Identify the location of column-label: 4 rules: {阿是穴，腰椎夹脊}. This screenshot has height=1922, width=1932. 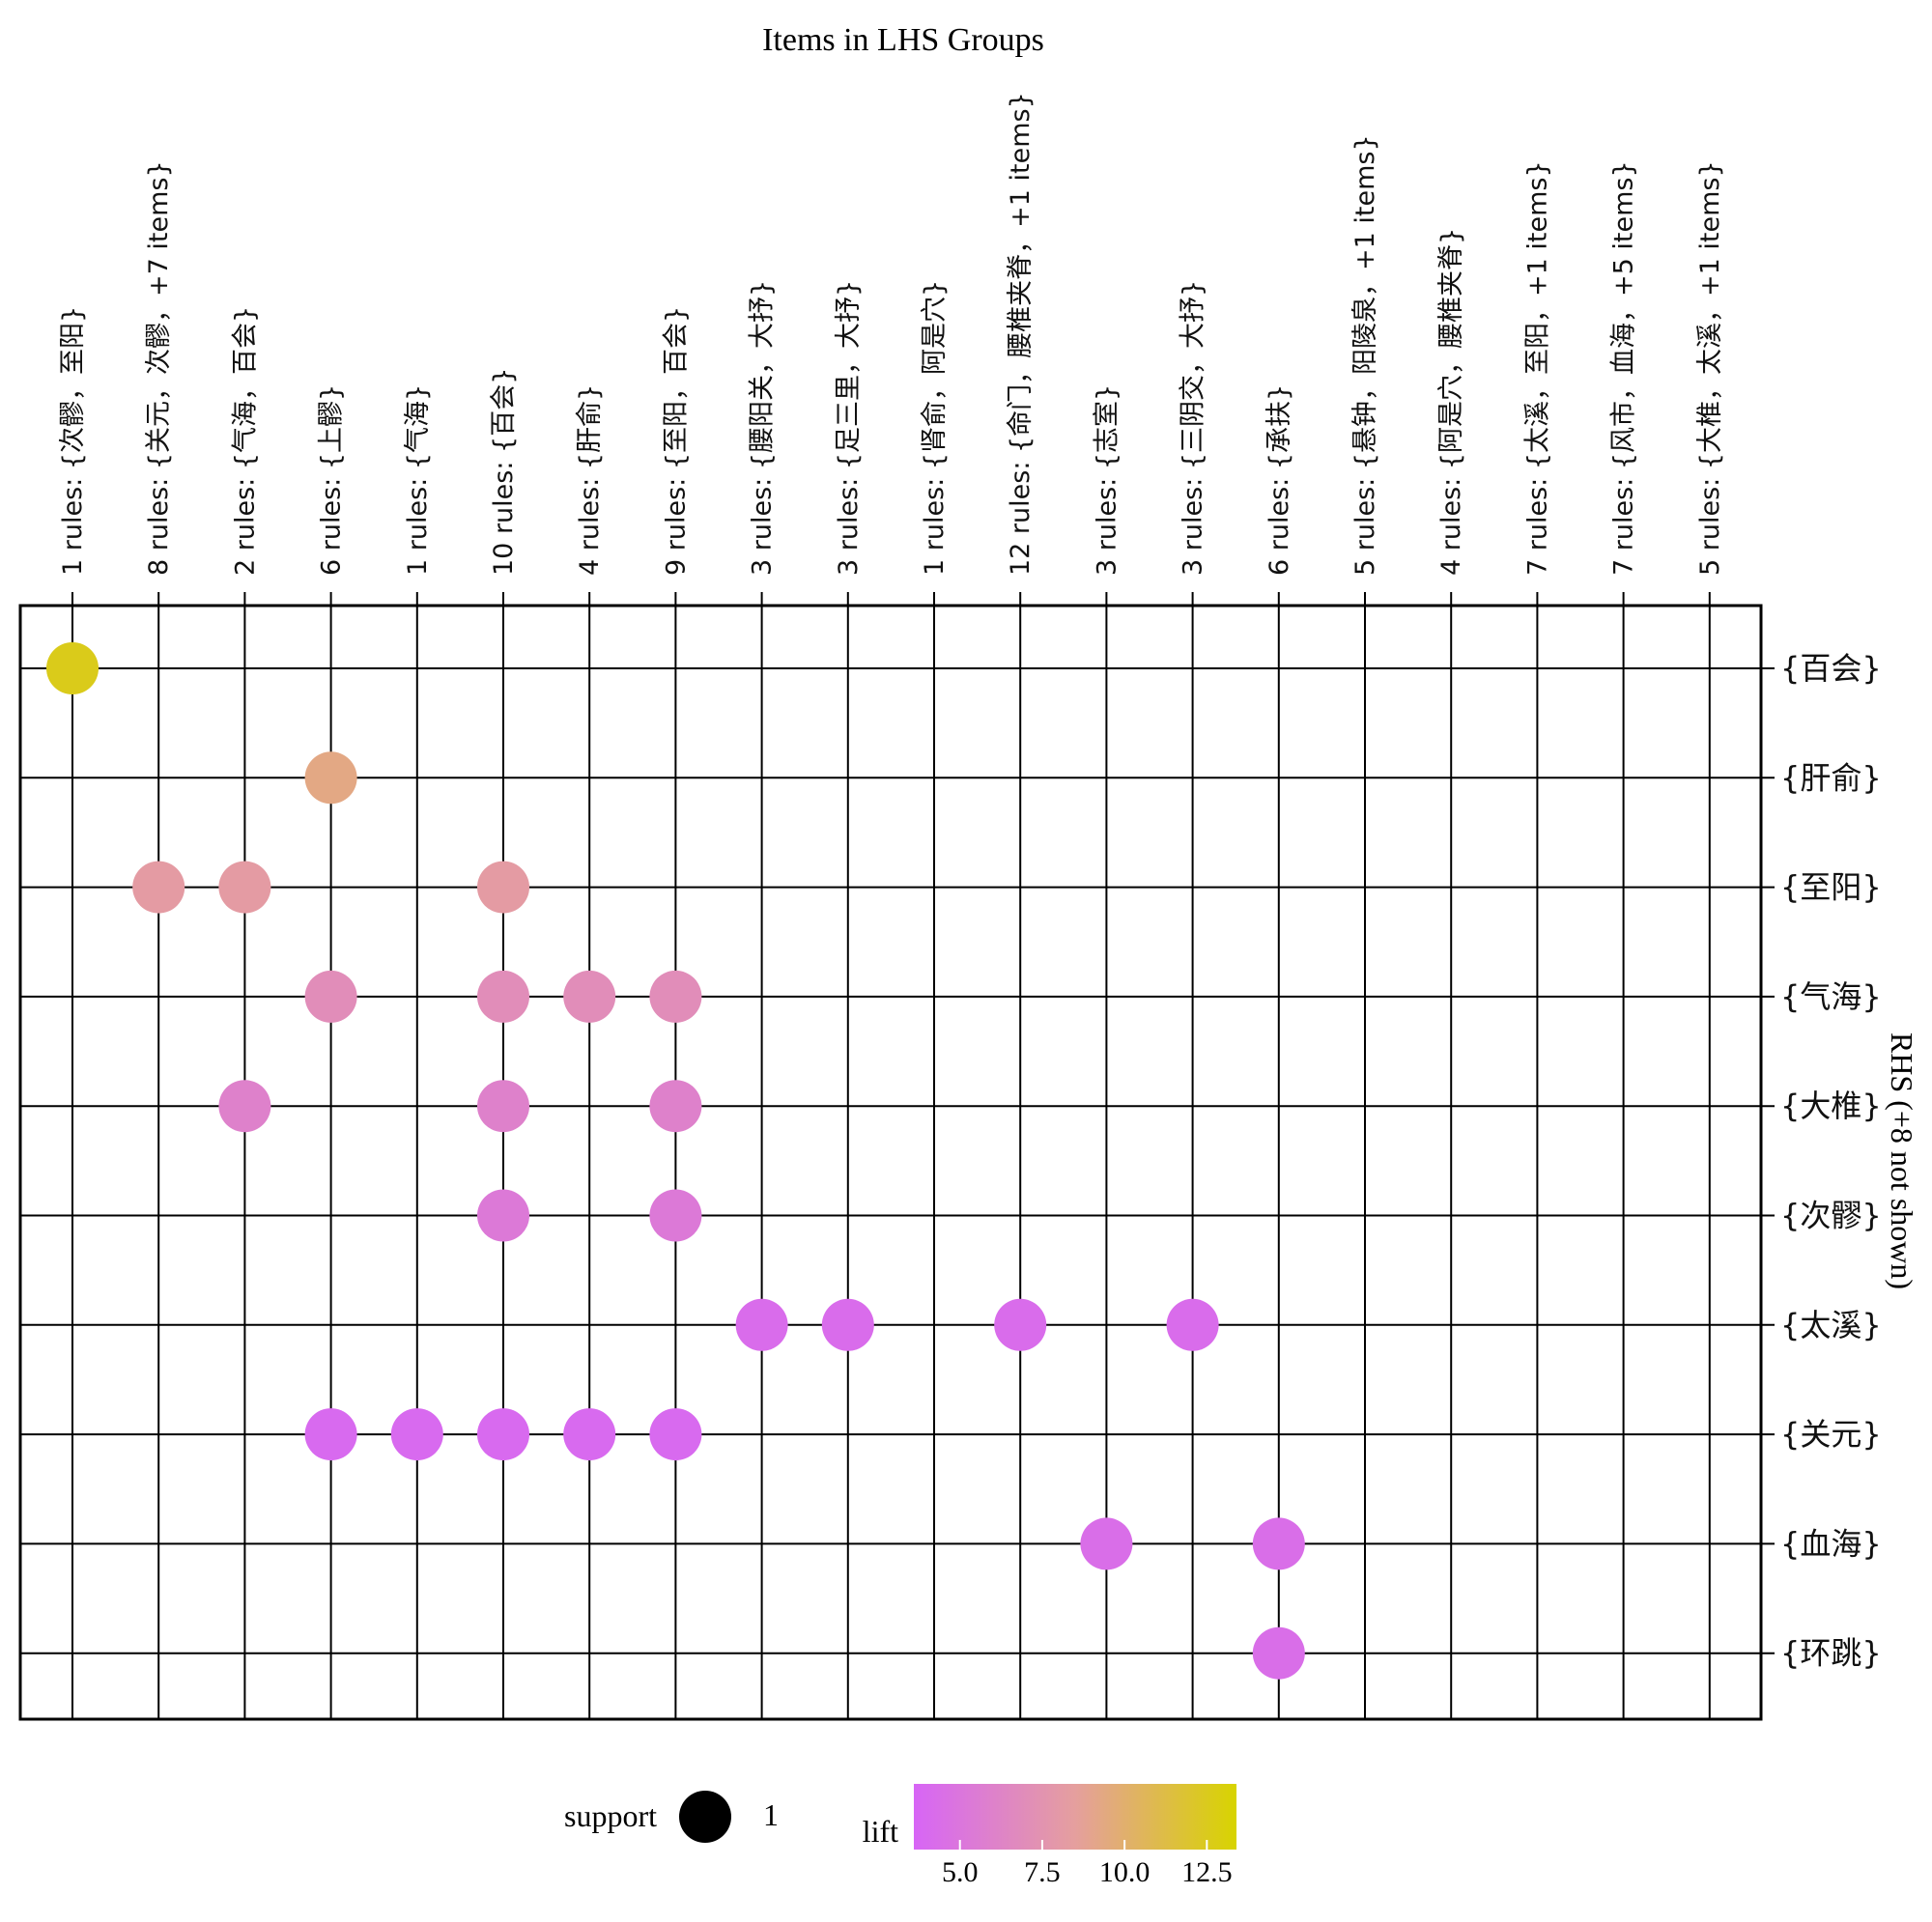
(1451, 402).